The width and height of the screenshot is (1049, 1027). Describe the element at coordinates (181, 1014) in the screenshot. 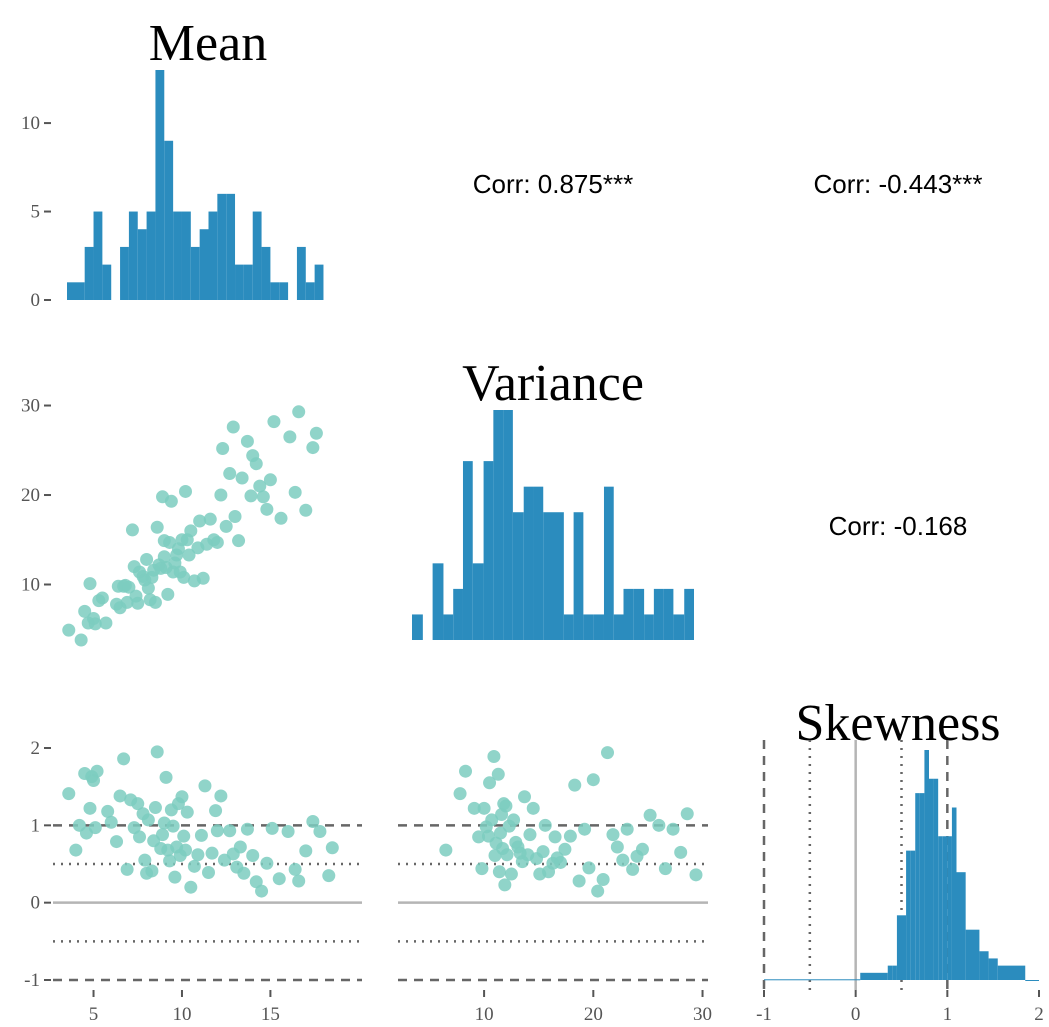

I see `mean-xtick-label: 10` at that location.